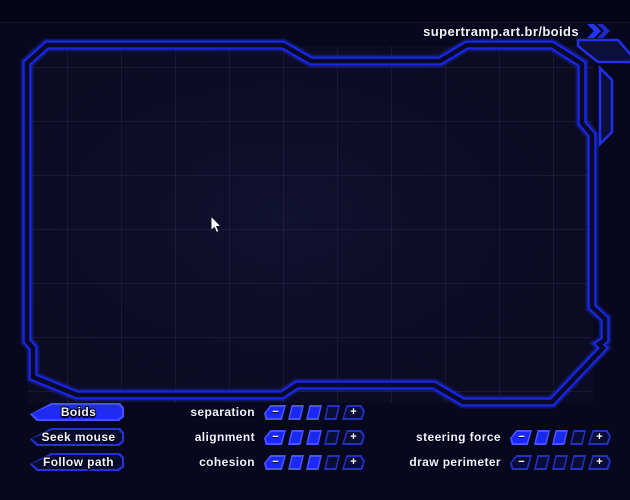  Describe the element at coordinates (598, 31) in the screenshot. I see `double-chevron-icon` at that location.